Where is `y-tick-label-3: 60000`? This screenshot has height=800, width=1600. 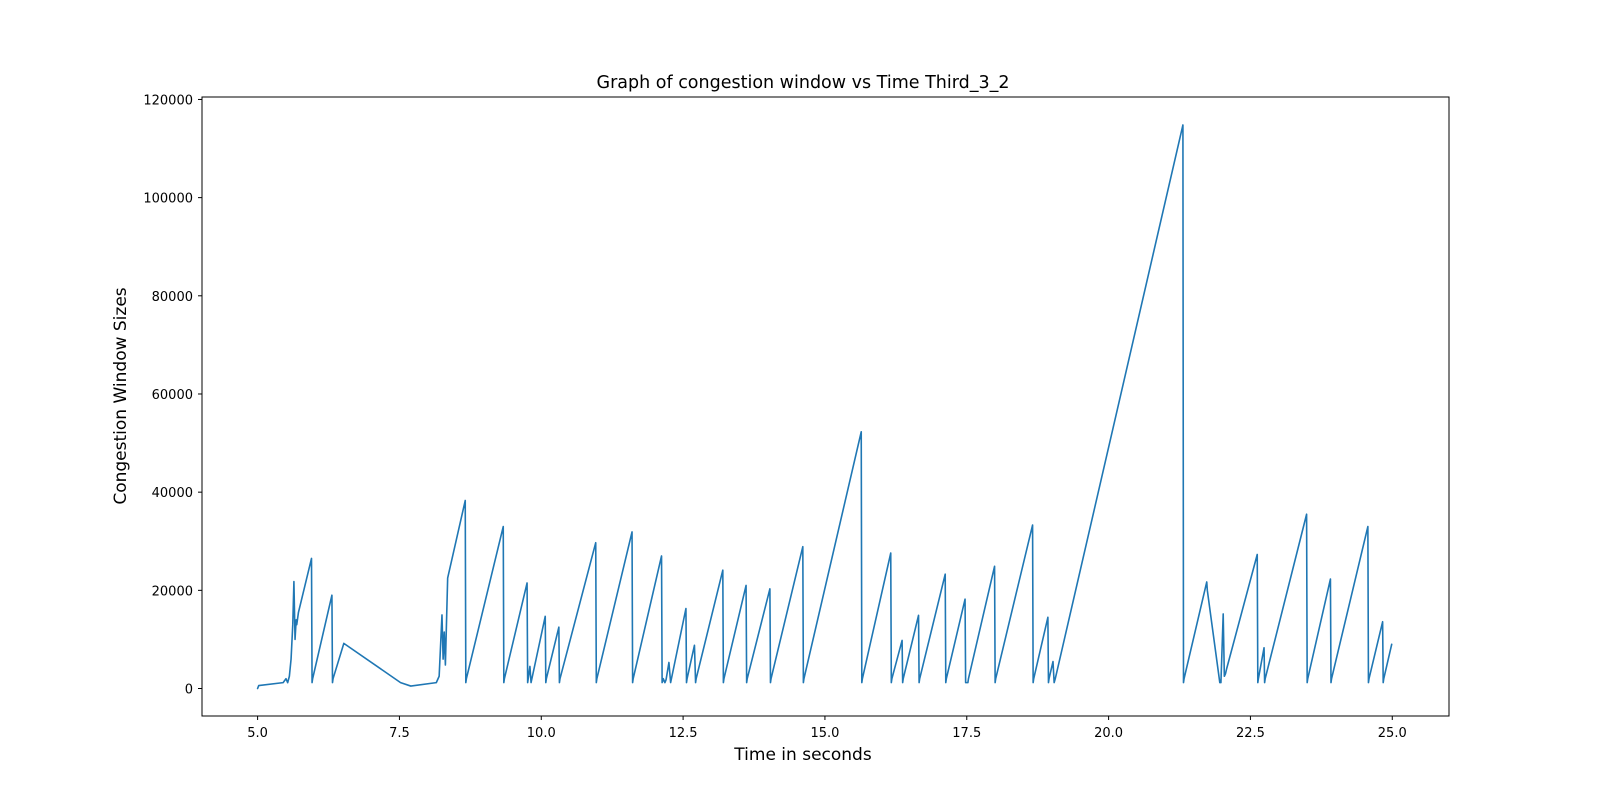 y-tick-label-3: 60000 is located at coordinates (172, 395).